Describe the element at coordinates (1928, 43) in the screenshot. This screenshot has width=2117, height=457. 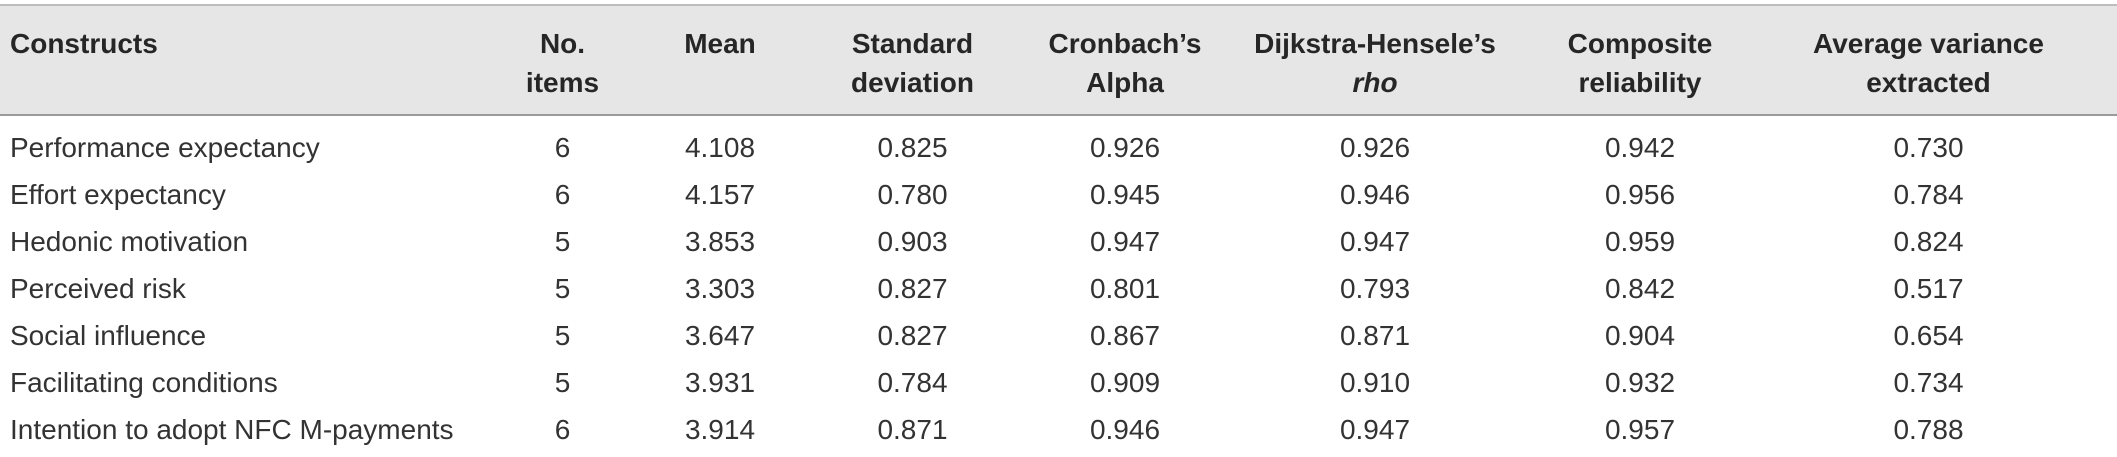
I see `header-average-variance-extracted-line1: Average variance` at that location.